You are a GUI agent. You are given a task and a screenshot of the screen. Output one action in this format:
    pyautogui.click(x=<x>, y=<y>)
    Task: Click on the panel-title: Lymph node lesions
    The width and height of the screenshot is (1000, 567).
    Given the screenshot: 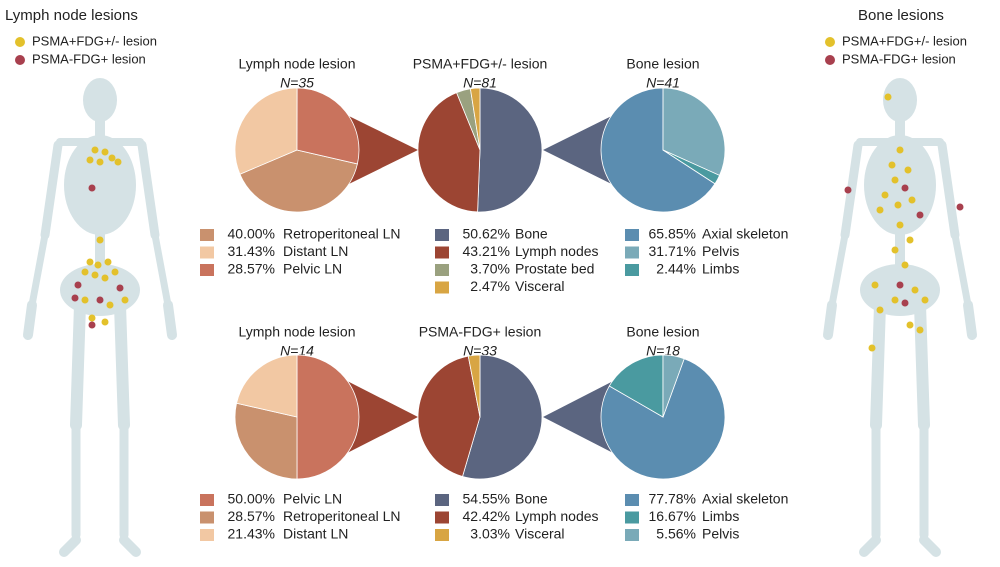 What is the action you would take?
    pyautogui.click(x=71, y=15)
    